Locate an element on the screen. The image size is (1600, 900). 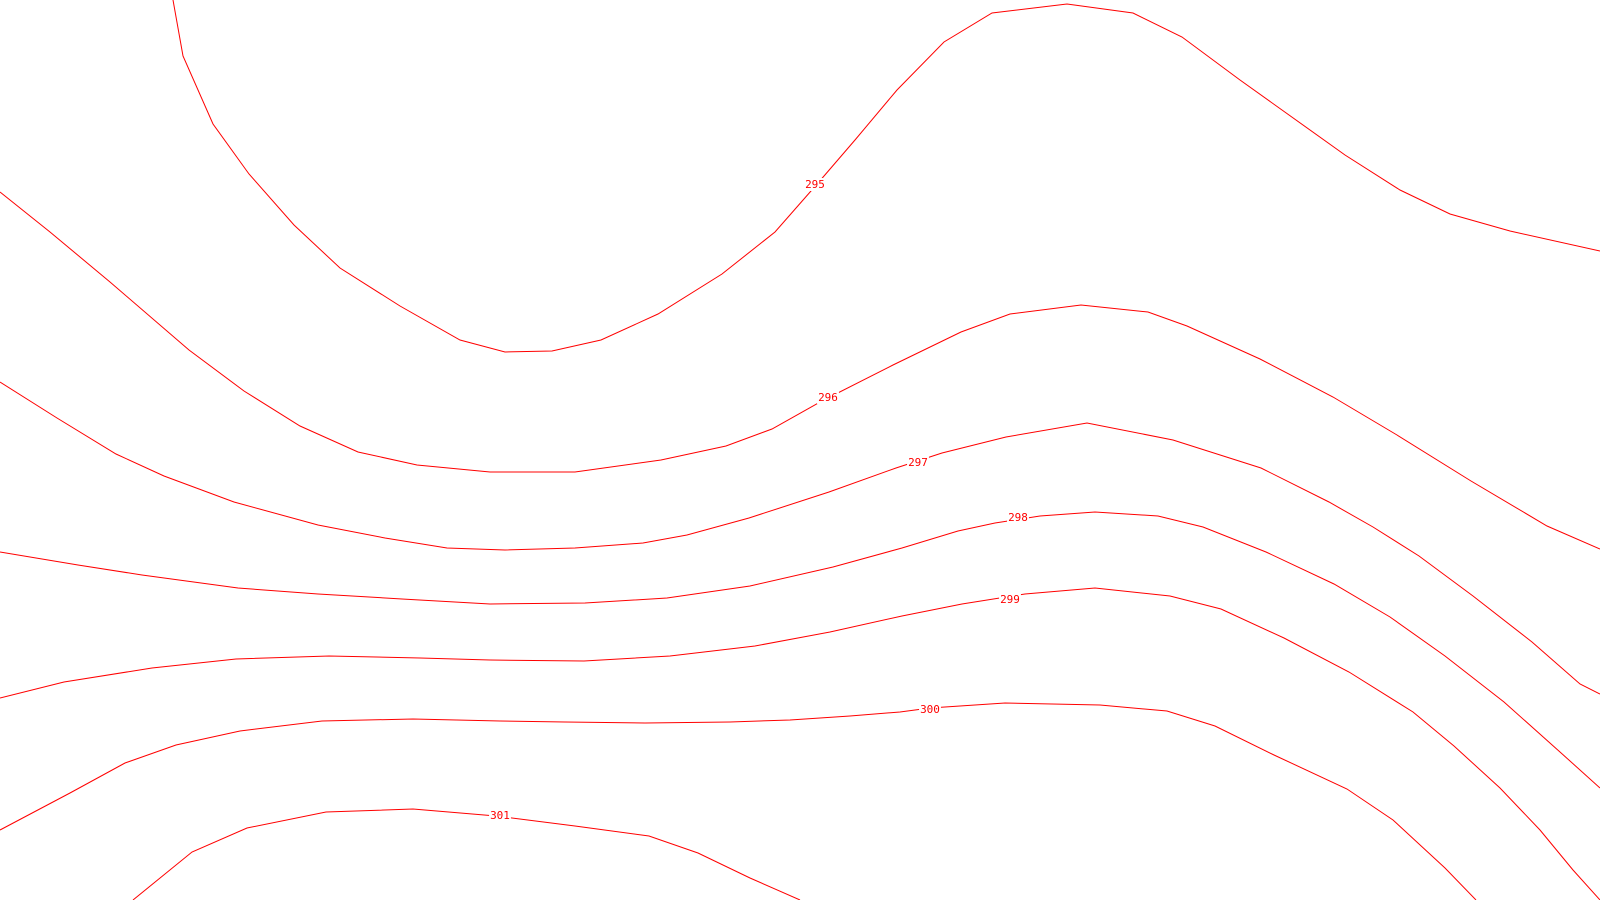
isoline-301-label: 301 is located at coordinates (500, 815).